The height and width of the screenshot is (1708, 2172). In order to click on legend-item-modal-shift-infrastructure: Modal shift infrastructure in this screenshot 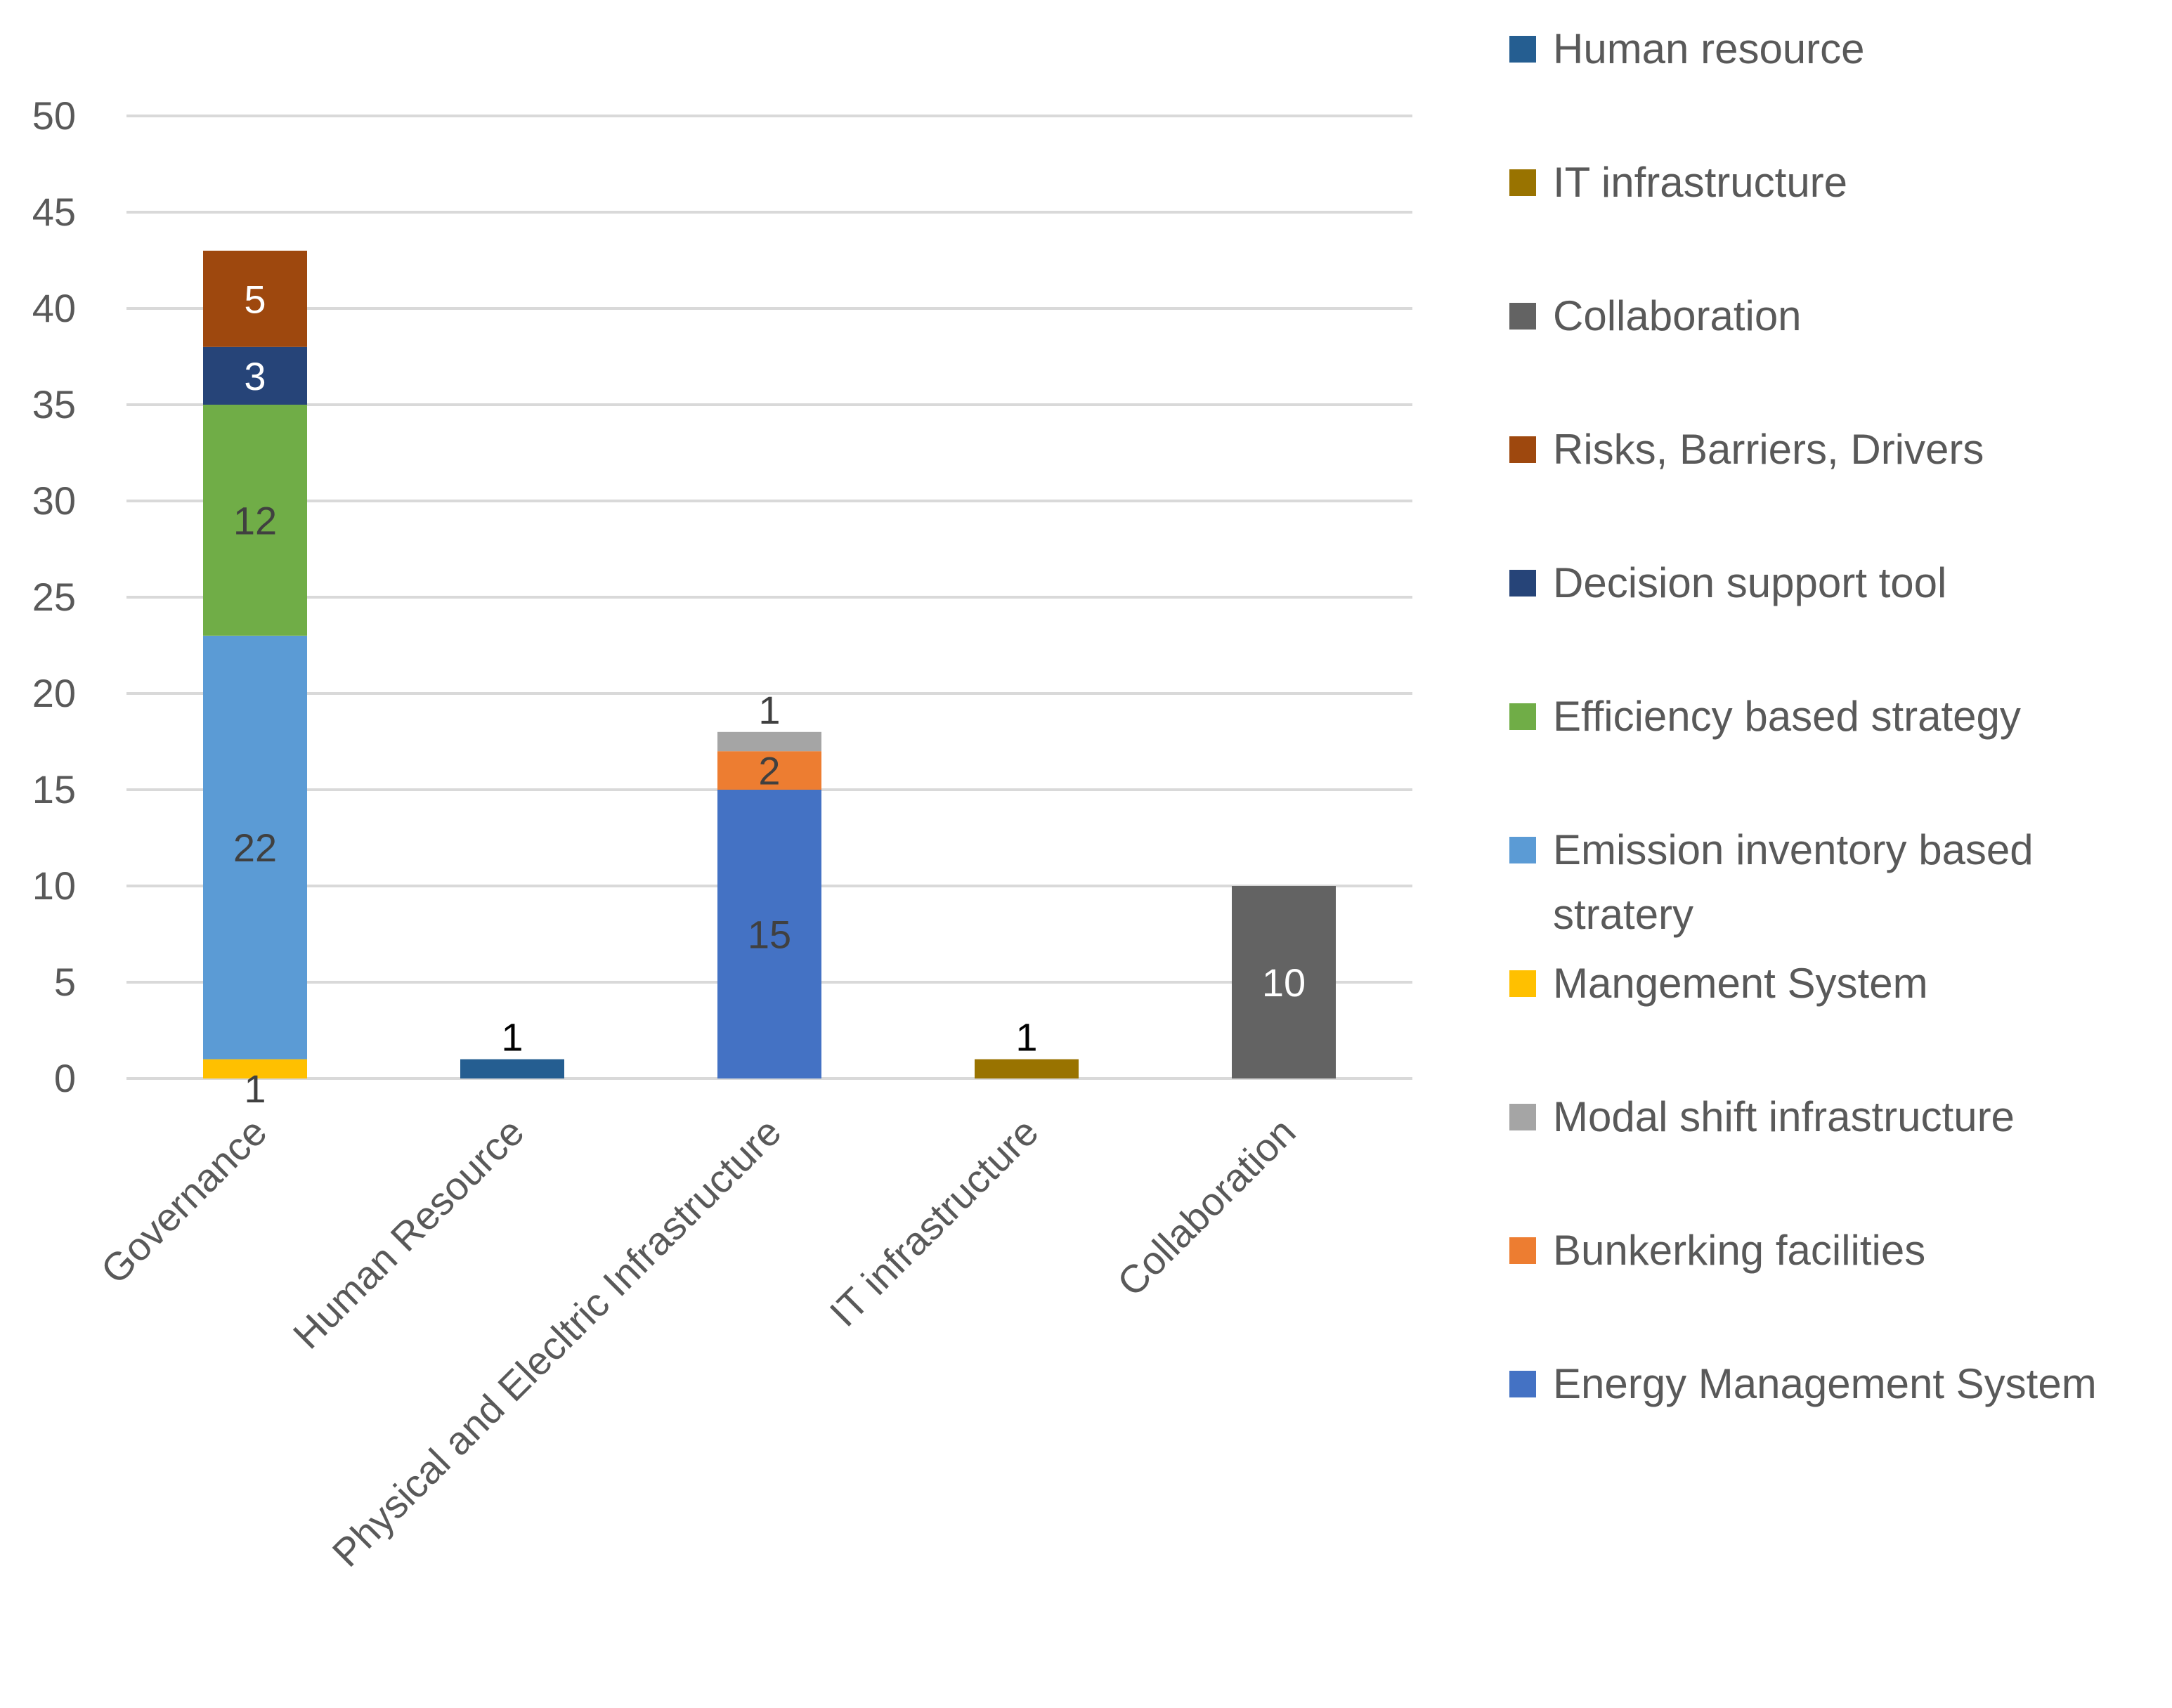, I will do `click(1762, 1116)`.